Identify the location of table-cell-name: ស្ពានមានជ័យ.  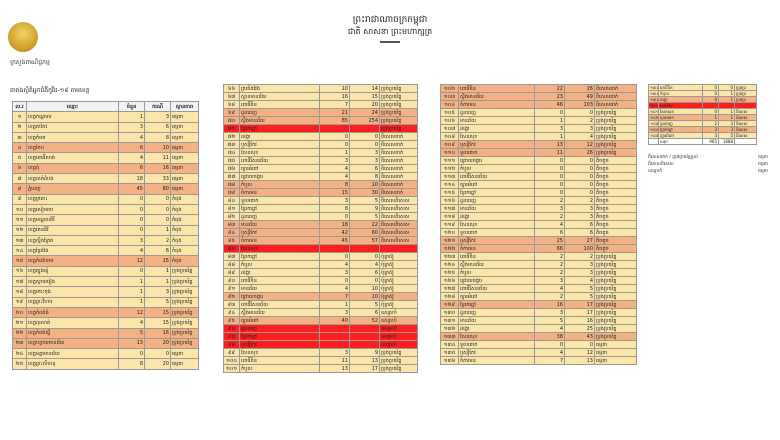
(279, 96).